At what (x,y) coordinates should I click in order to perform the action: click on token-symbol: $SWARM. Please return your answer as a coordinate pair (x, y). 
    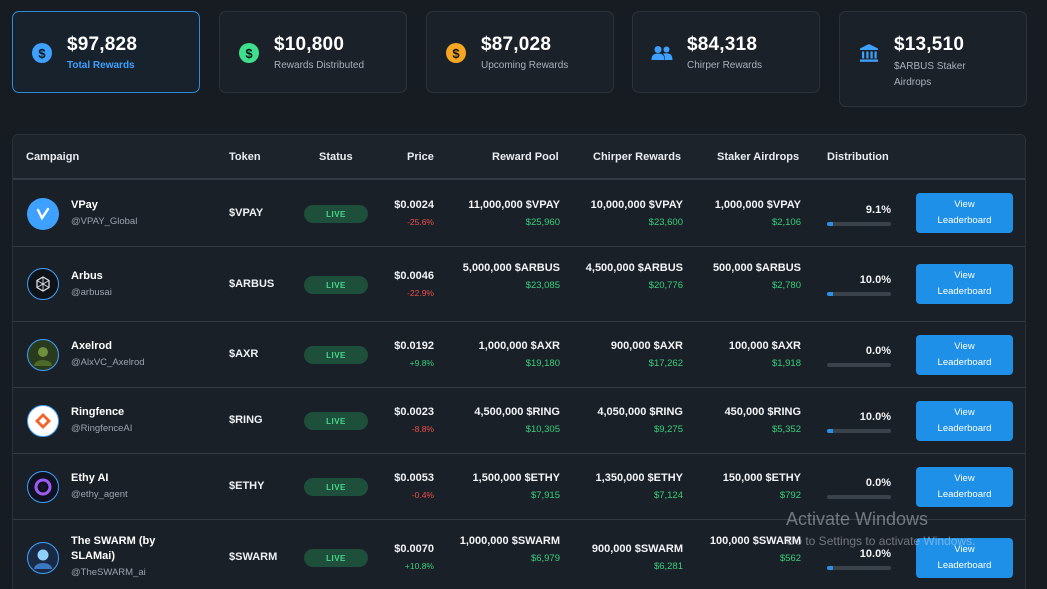
    Looking at the image, I should click on (253, 557).